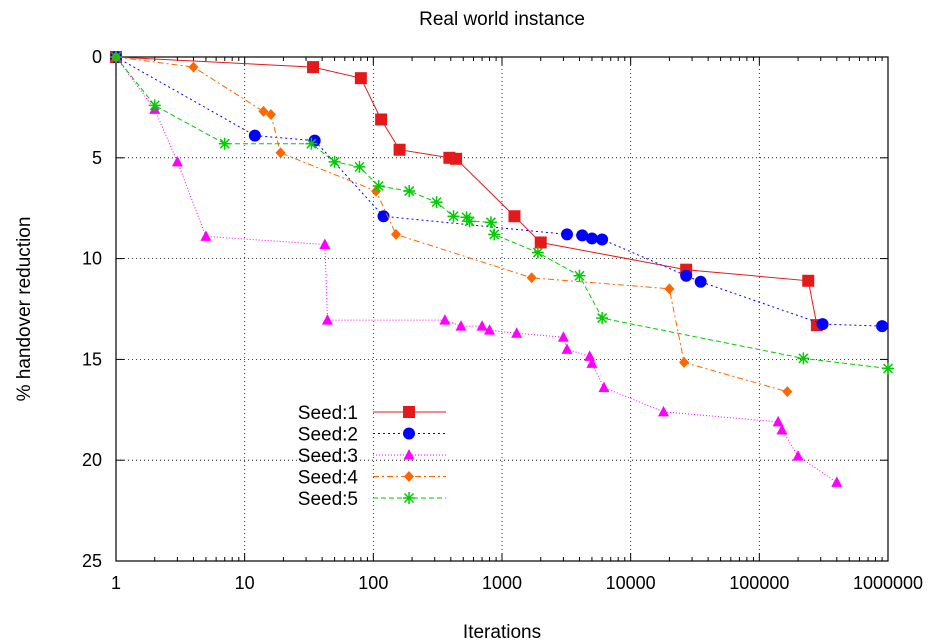 The width and height of the screenshot is (941, 644). What do you see at coordinates (328, 456) in the screenshot?
I see `legend-label: Seed:3` at bounding box center [328, 456].